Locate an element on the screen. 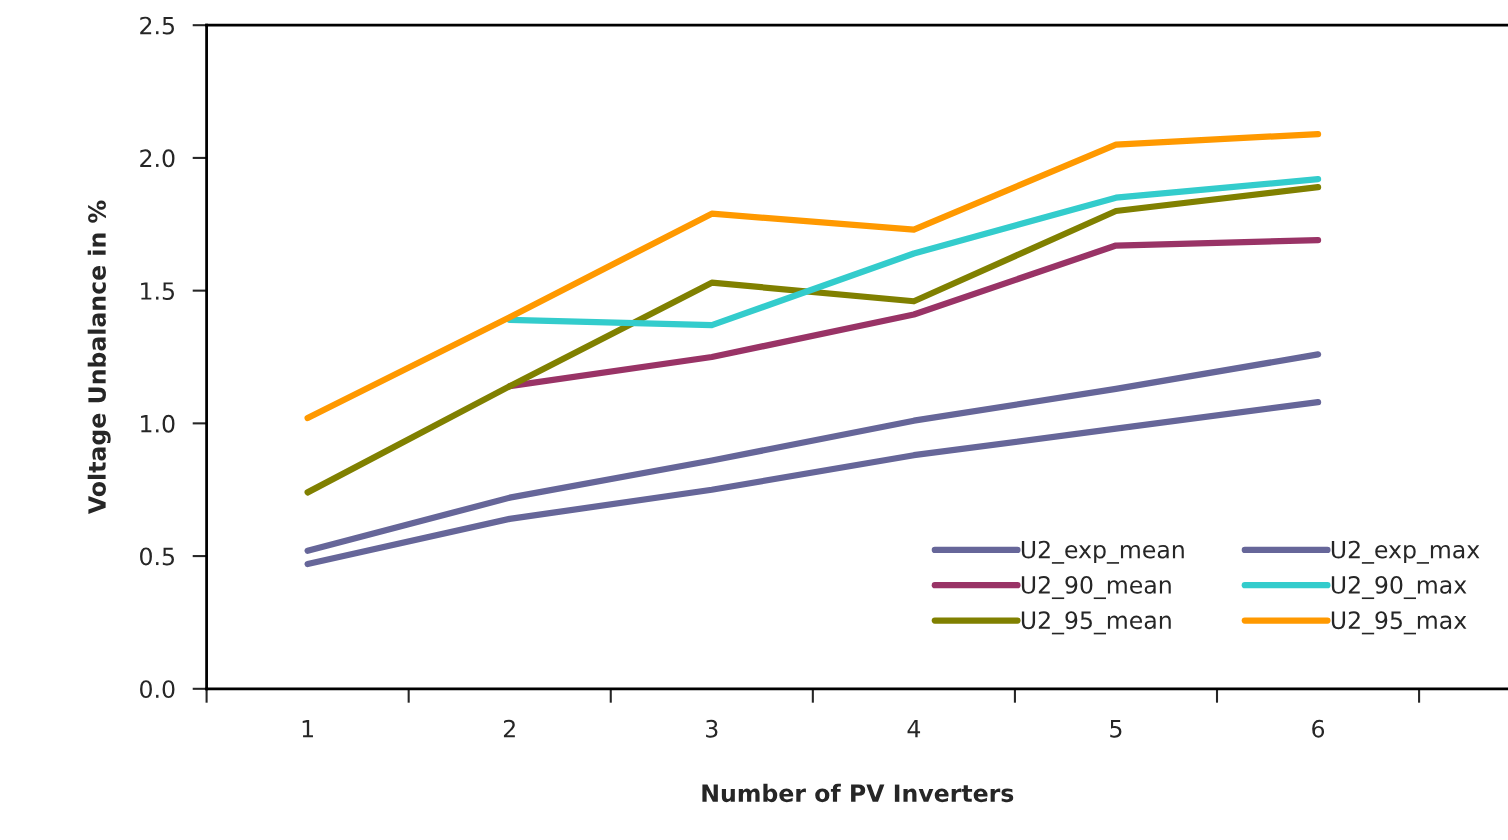 The image size is (1508, 840). x-tick-label: 1 is located at coordinates (307, 729).